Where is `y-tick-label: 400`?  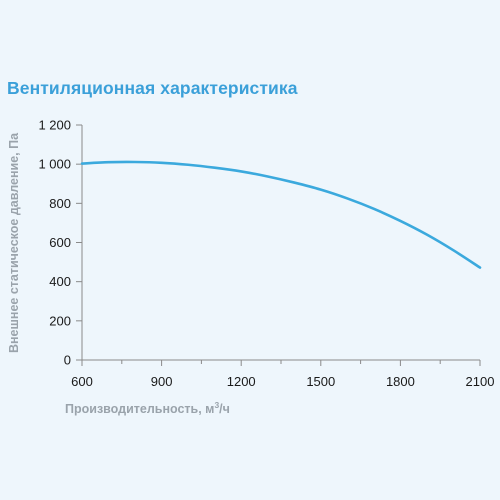 y-tick-label: 400 is located at coordinates (60, 281).